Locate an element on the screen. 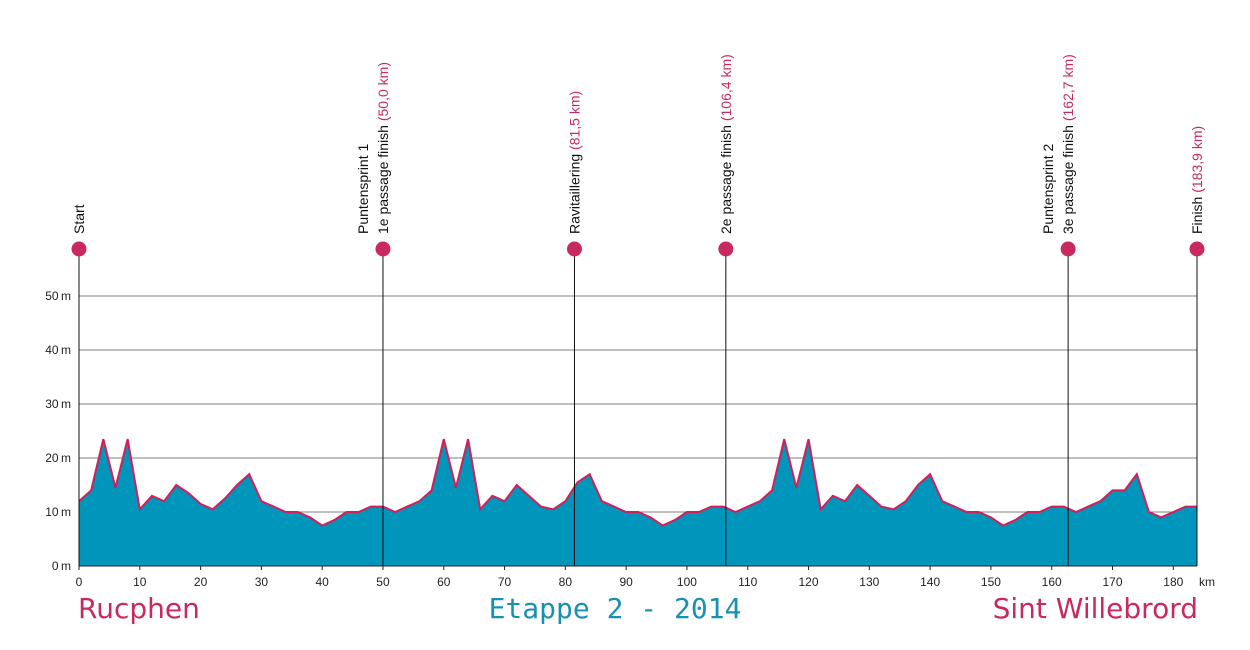  x-tick-label: 70 is located at coordinates (505, 582).